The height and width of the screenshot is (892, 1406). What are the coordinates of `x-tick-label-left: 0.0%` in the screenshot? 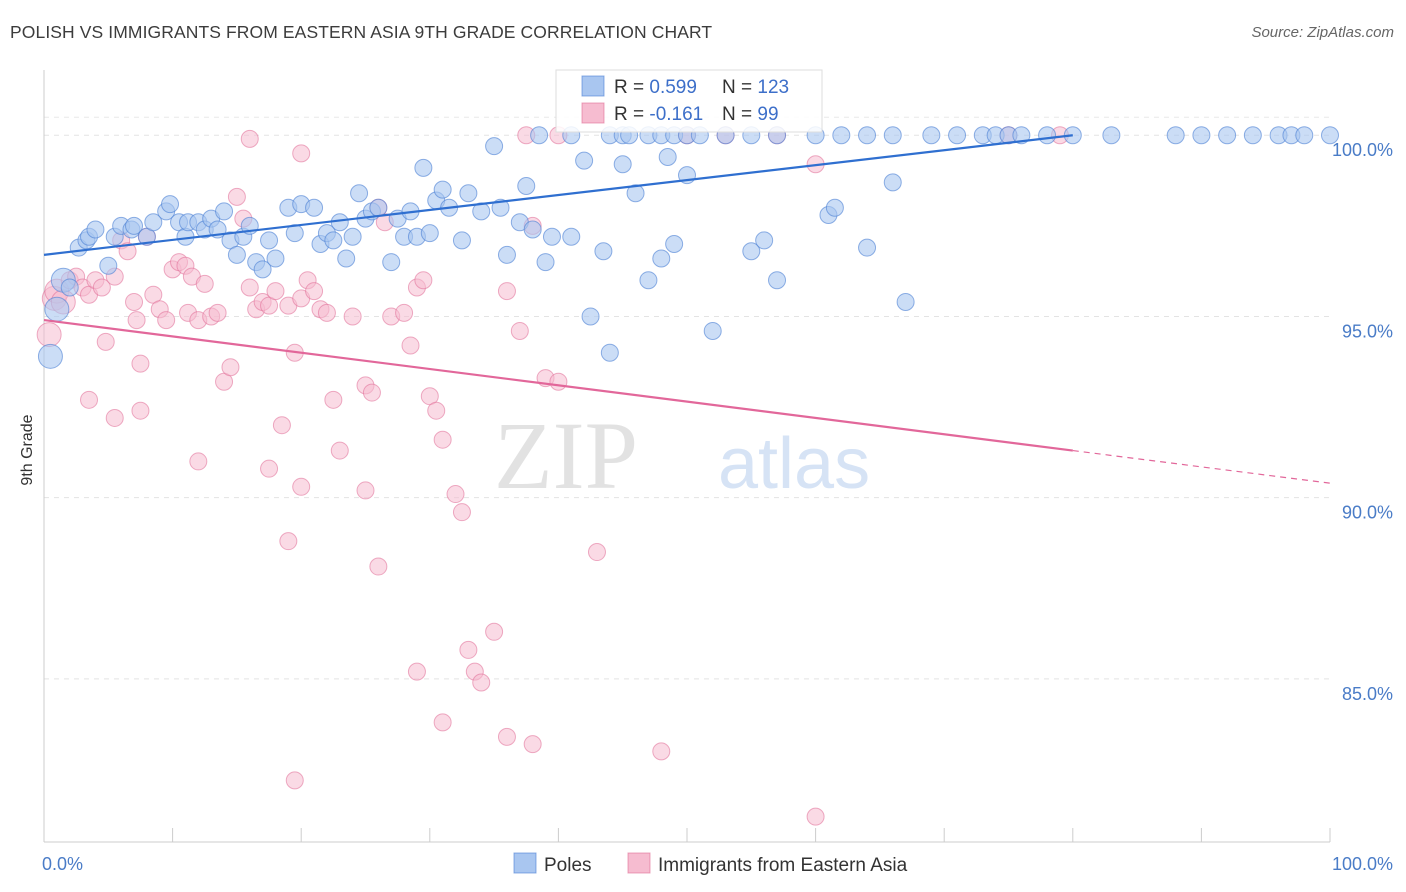 It's located at (62, 864).